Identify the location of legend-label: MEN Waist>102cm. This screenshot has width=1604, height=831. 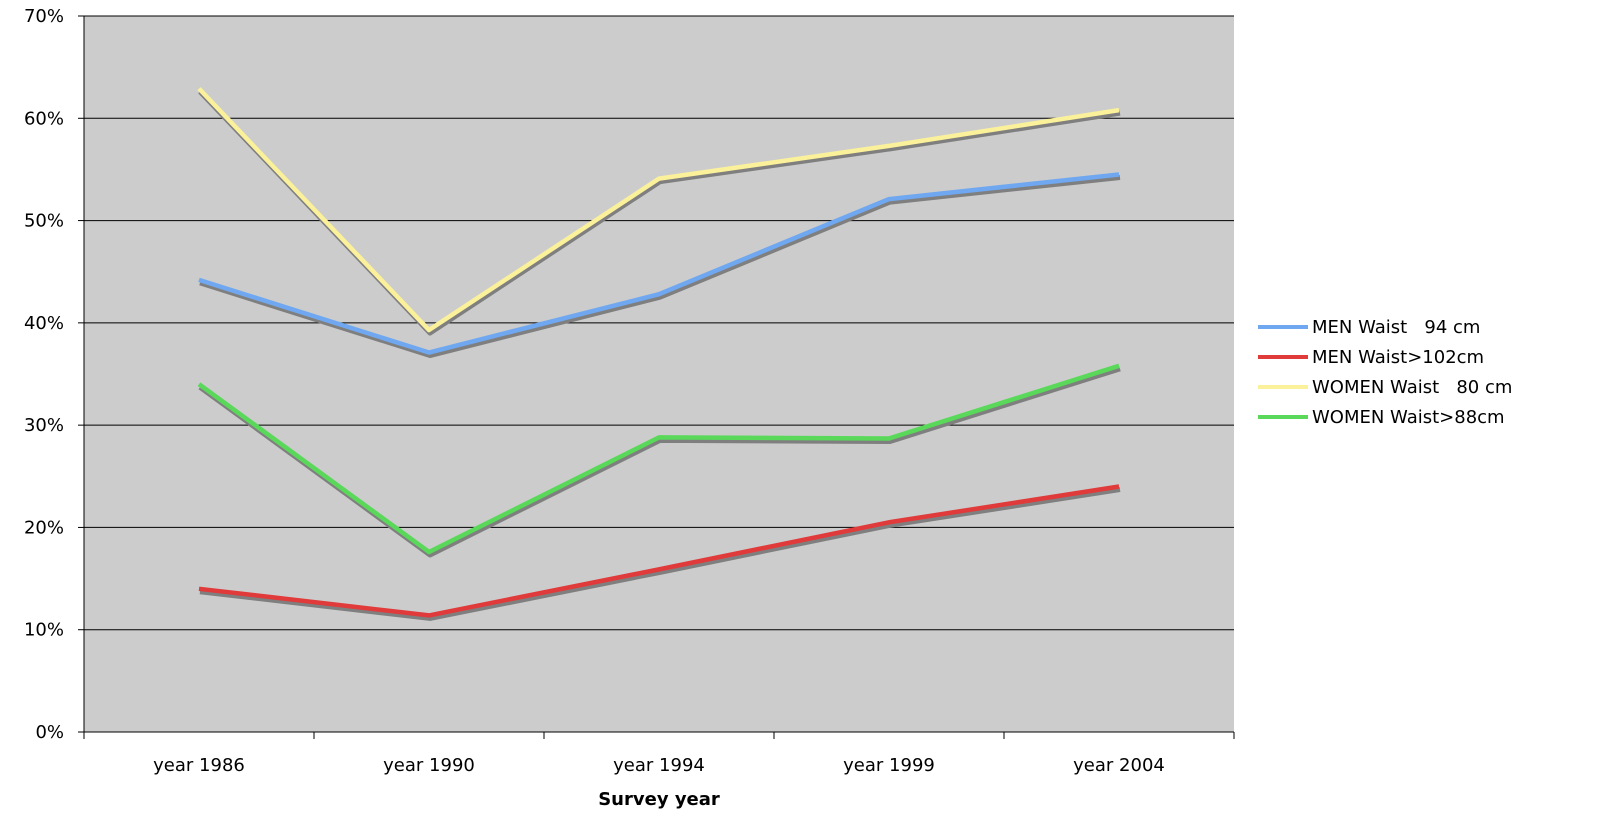
(1398, 357).